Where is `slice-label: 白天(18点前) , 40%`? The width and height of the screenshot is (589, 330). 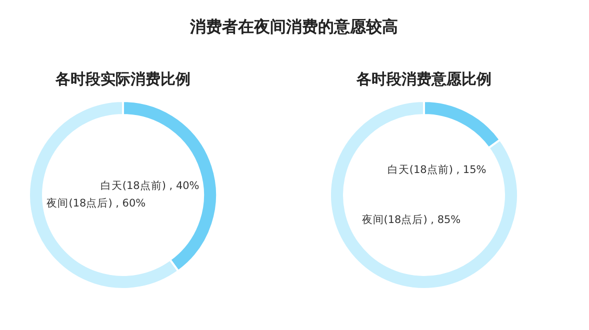 slice-label: 白天(18点前) , 40% is located at coordinates (150, 185).